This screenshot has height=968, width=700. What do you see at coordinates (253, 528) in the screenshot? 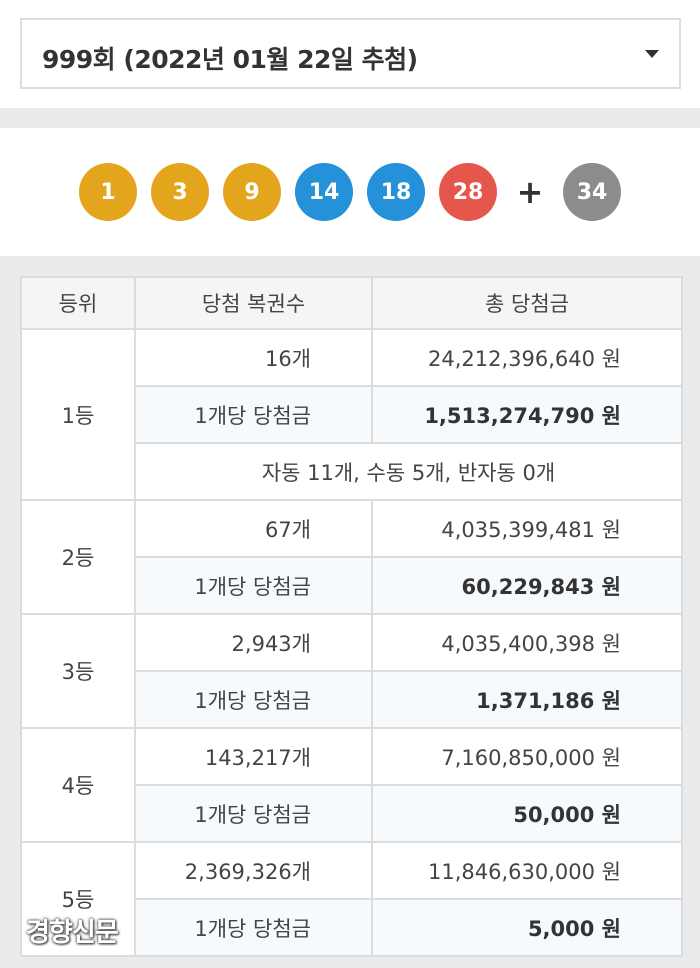
I see `winner-count-cell: 67개` at bounding box center [253, 528].